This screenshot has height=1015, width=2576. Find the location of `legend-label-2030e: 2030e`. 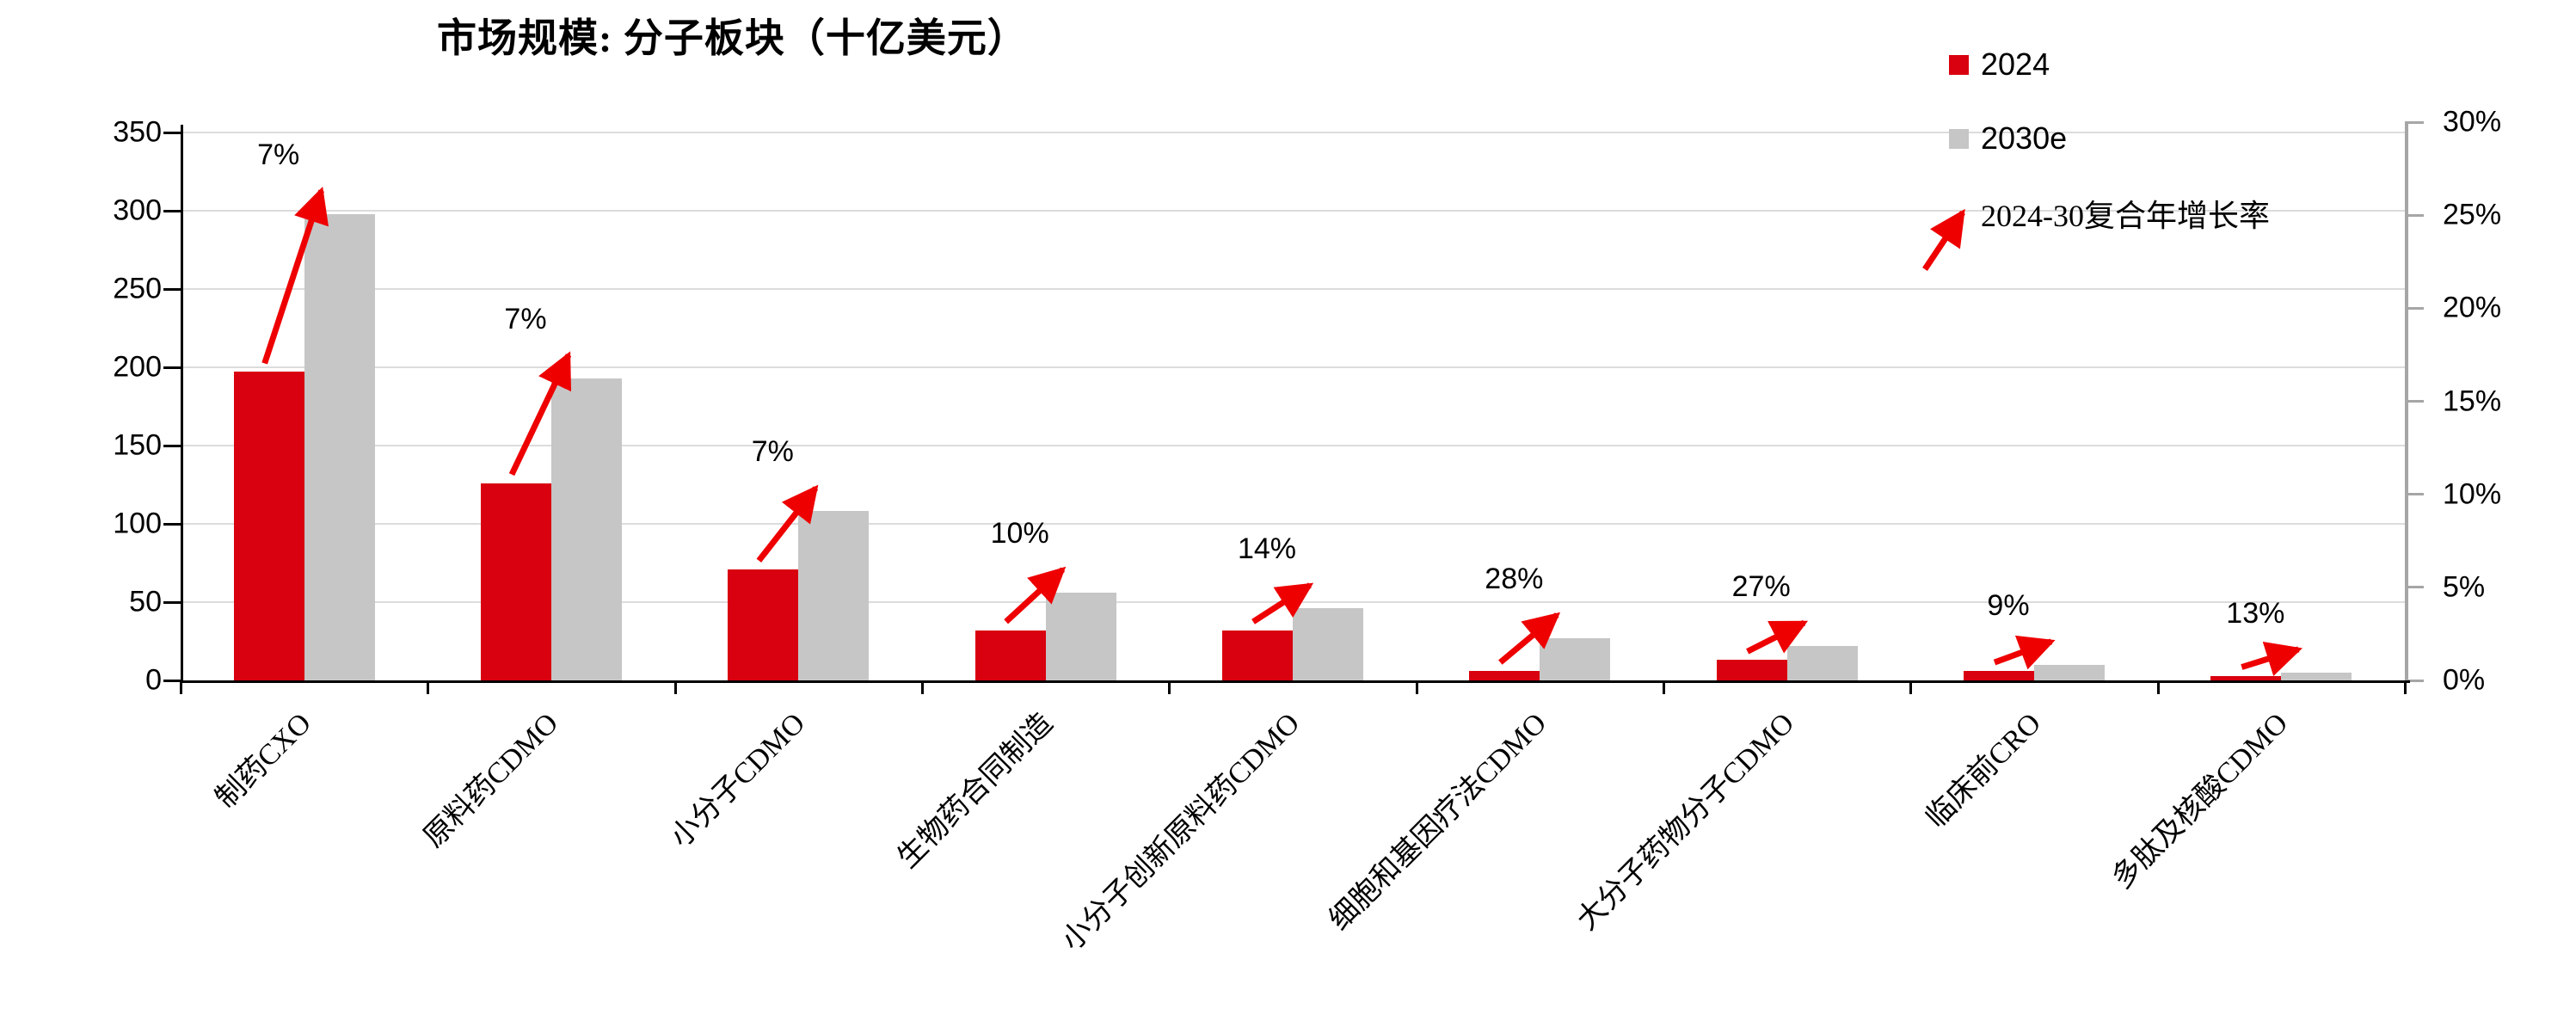

legend-label-2030e: 2030e is located at coordinates (2024, 138).